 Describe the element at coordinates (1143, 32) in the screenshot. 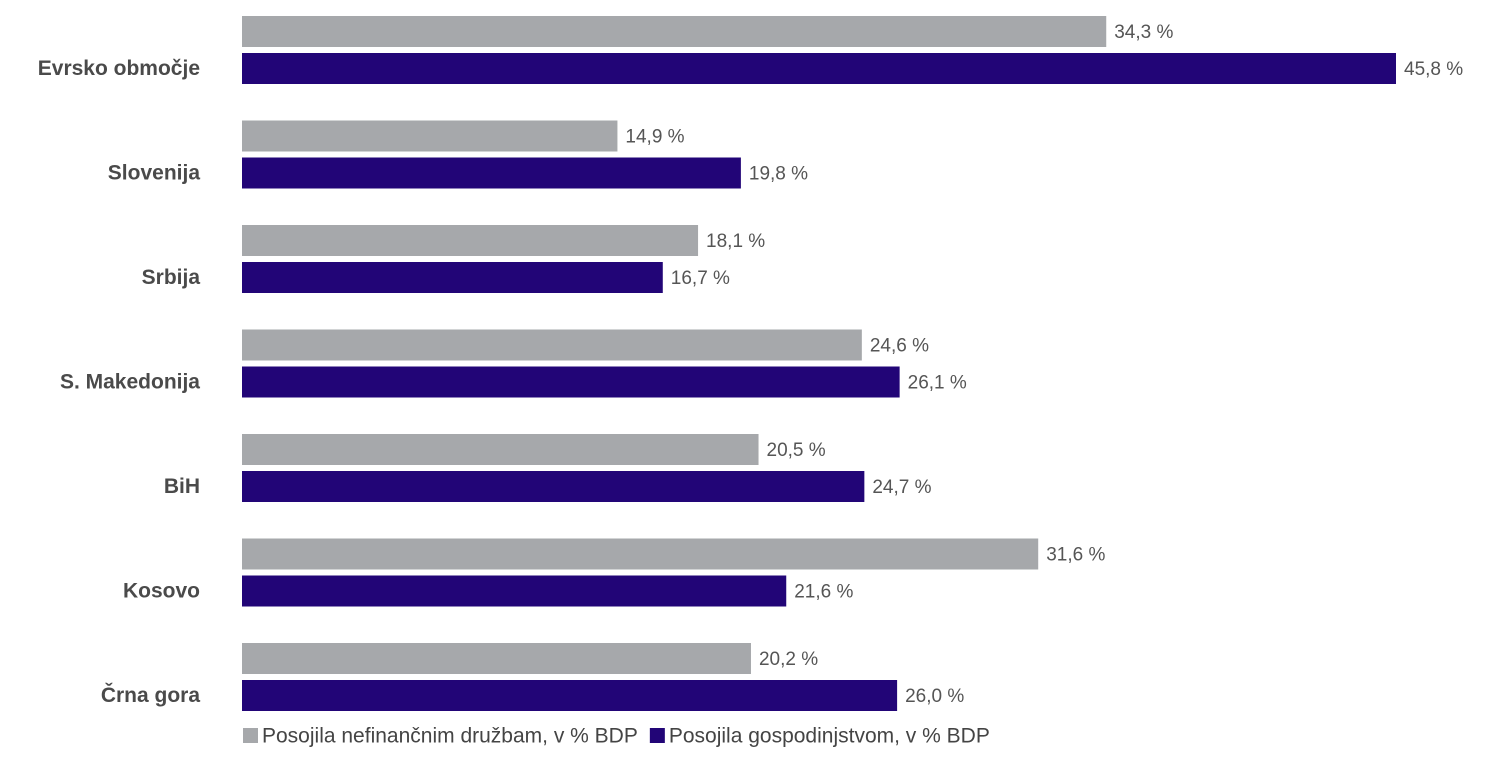

I see `data-label: 34,3 %` at that location.